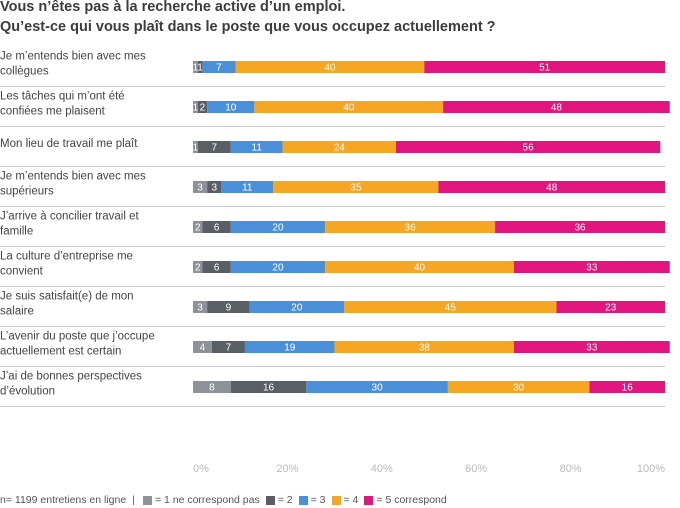 The width and height of the screenshot is (680, 508). I want to click on data-label-3: 19, so click(290, 348).